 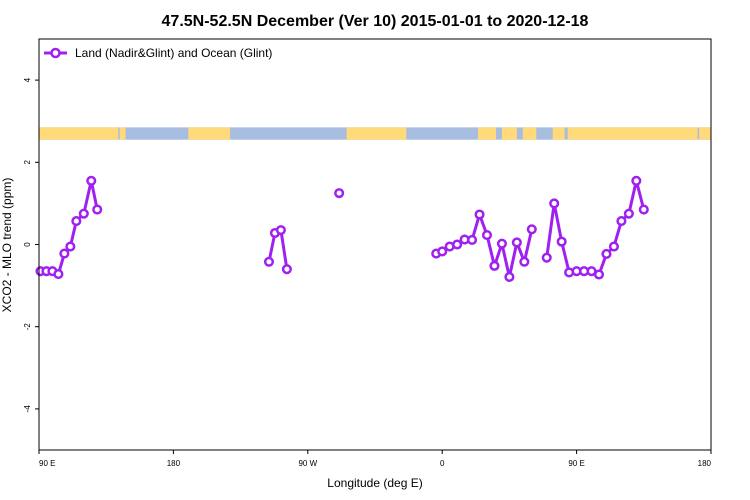 What do you see at coordinates (307, 463) in the screenshot?
I see `x-tick-label: 90 W` at bounding box center [307, 463].